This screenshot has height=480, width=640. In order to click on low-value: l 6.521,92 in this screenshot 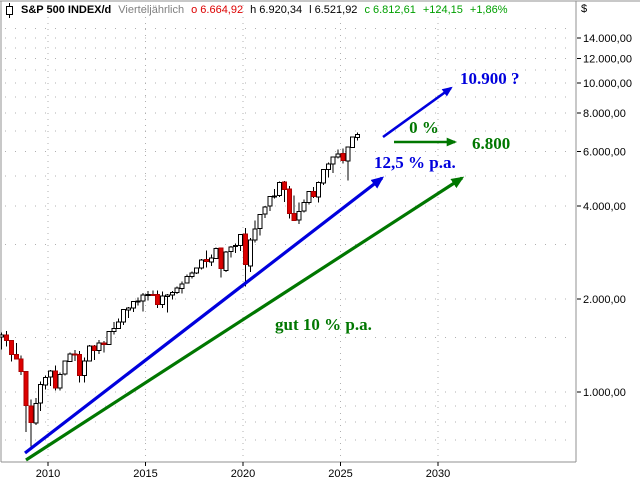, I will do `click(333, 10)`.